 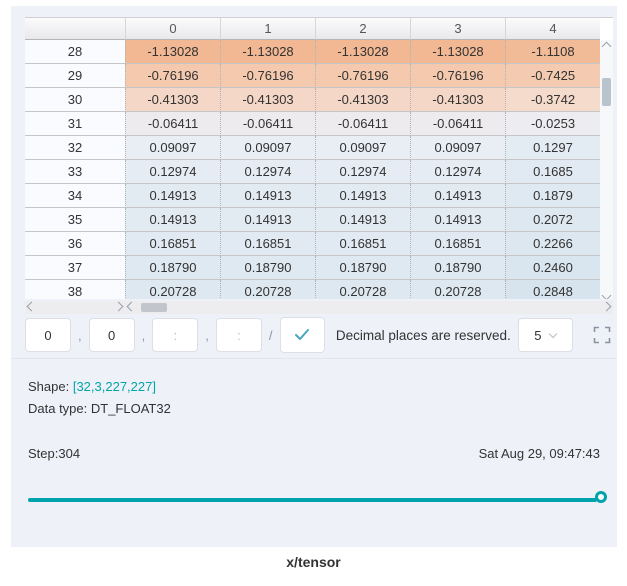 I want to click on slider-track, so click(x=312, y=500).